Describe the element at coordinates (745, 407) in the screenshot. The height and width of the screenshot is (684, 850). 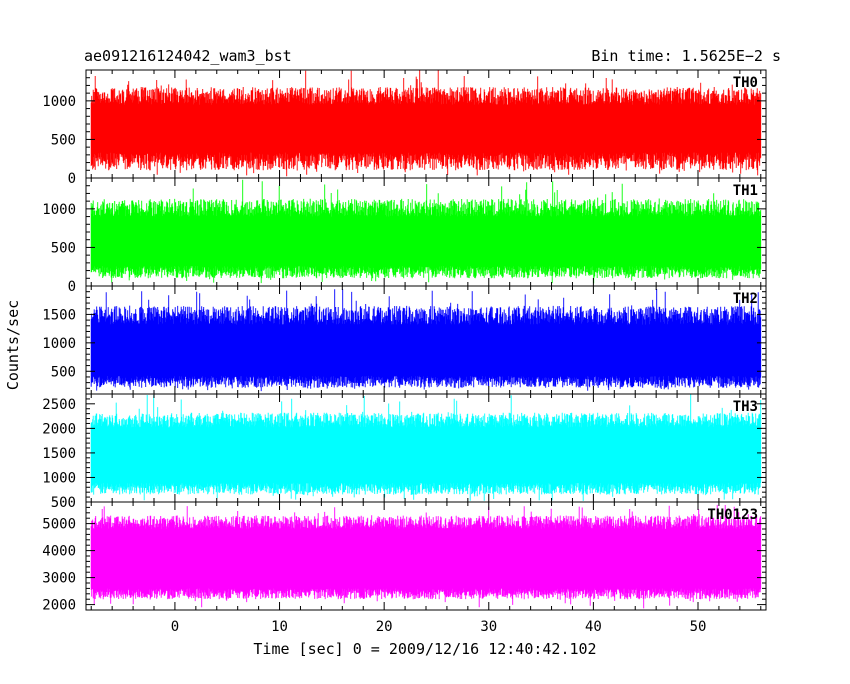
I see `panel-label-th3: TH3` at that location.